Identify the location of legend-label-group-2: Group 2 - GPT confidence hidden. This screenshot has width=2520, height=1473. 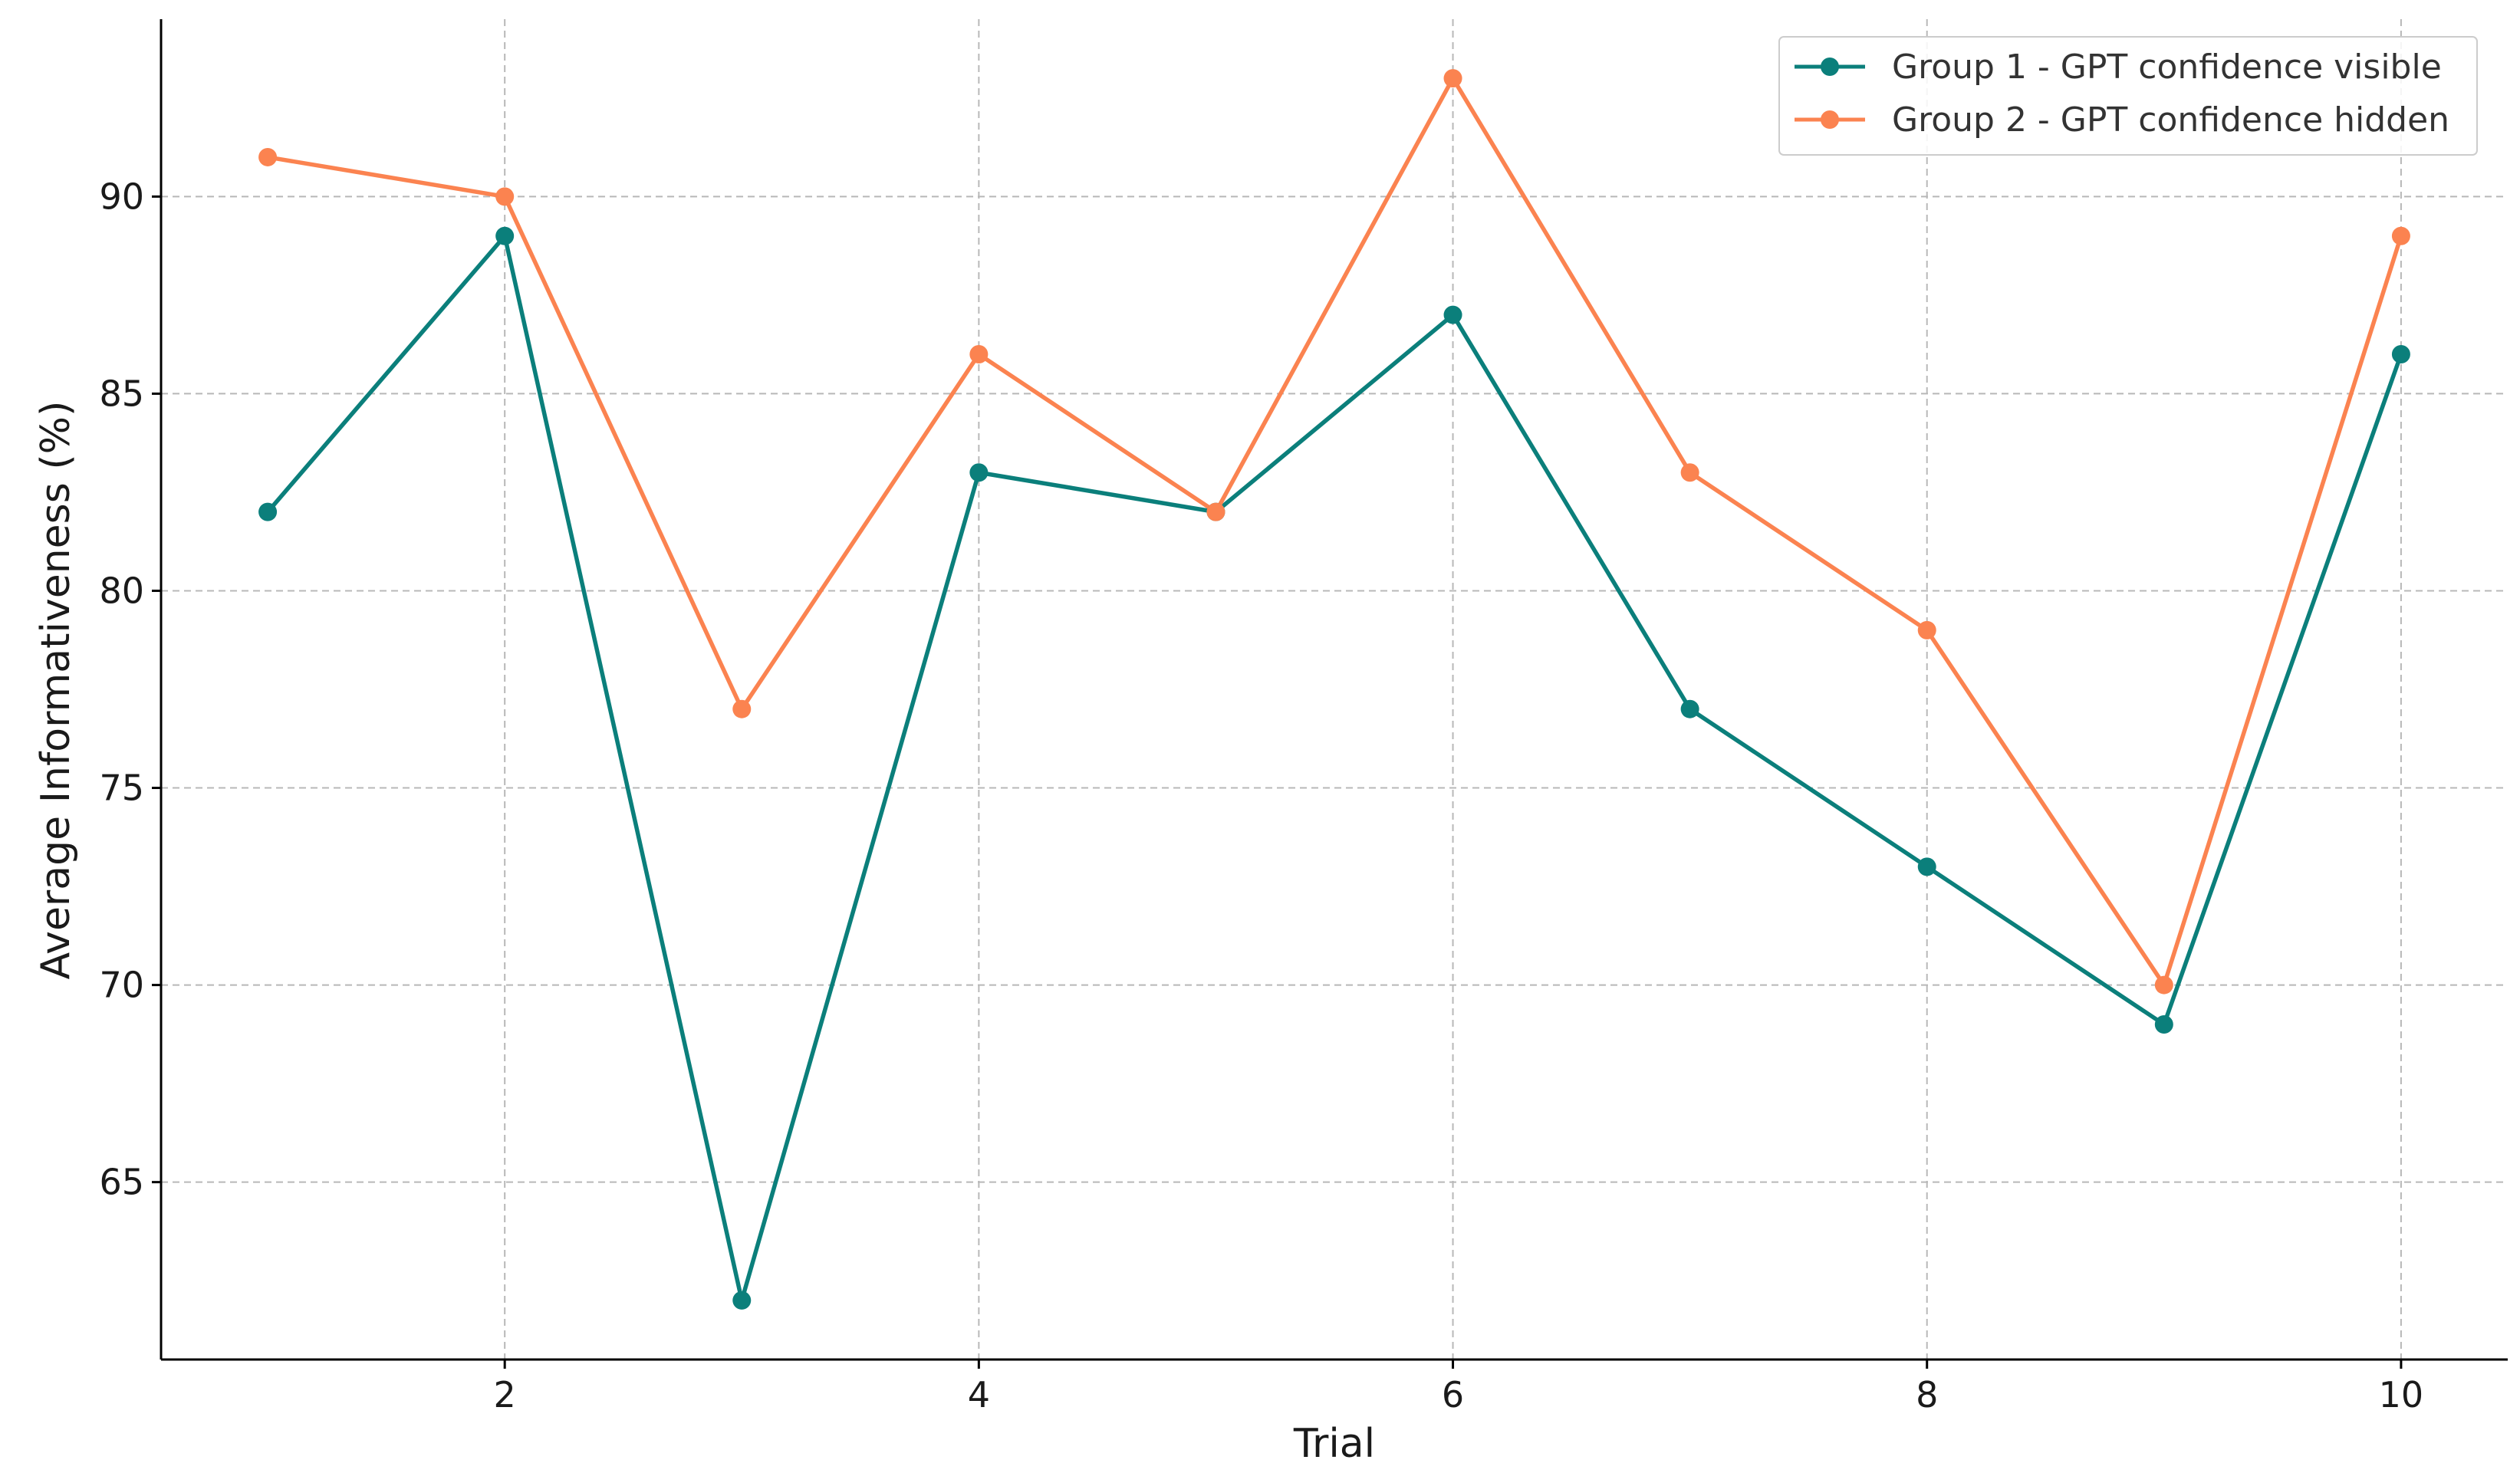
(2170, 120).